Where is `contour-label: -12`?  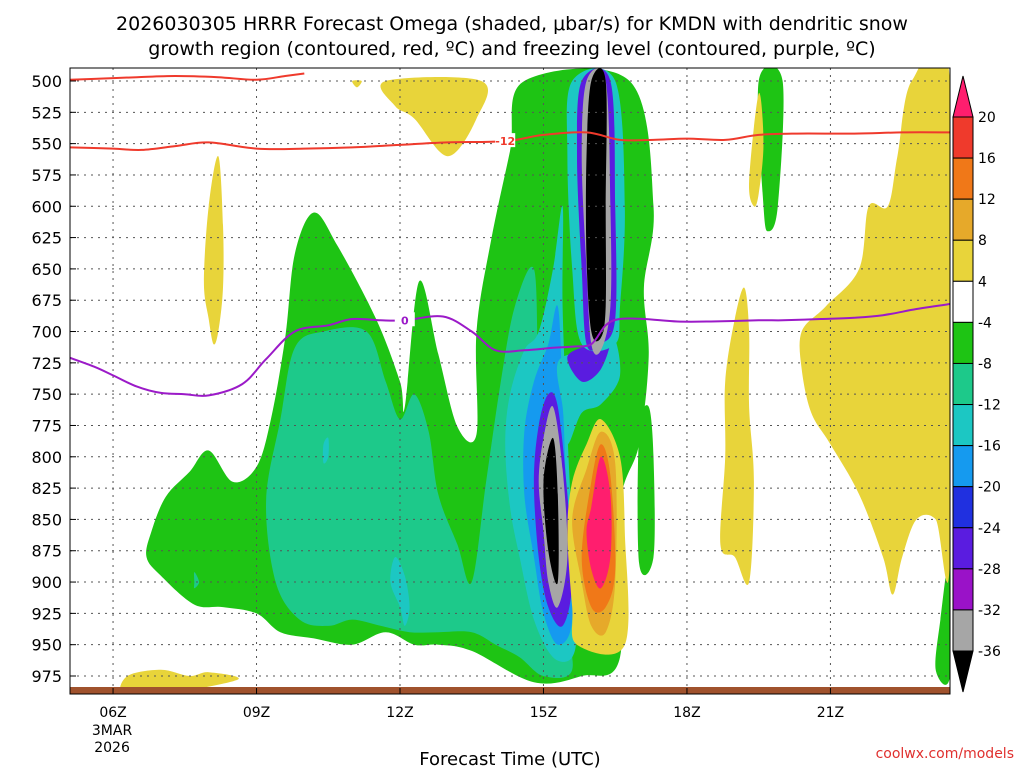 contour-label: -12 is located at coordinates (505, 141).